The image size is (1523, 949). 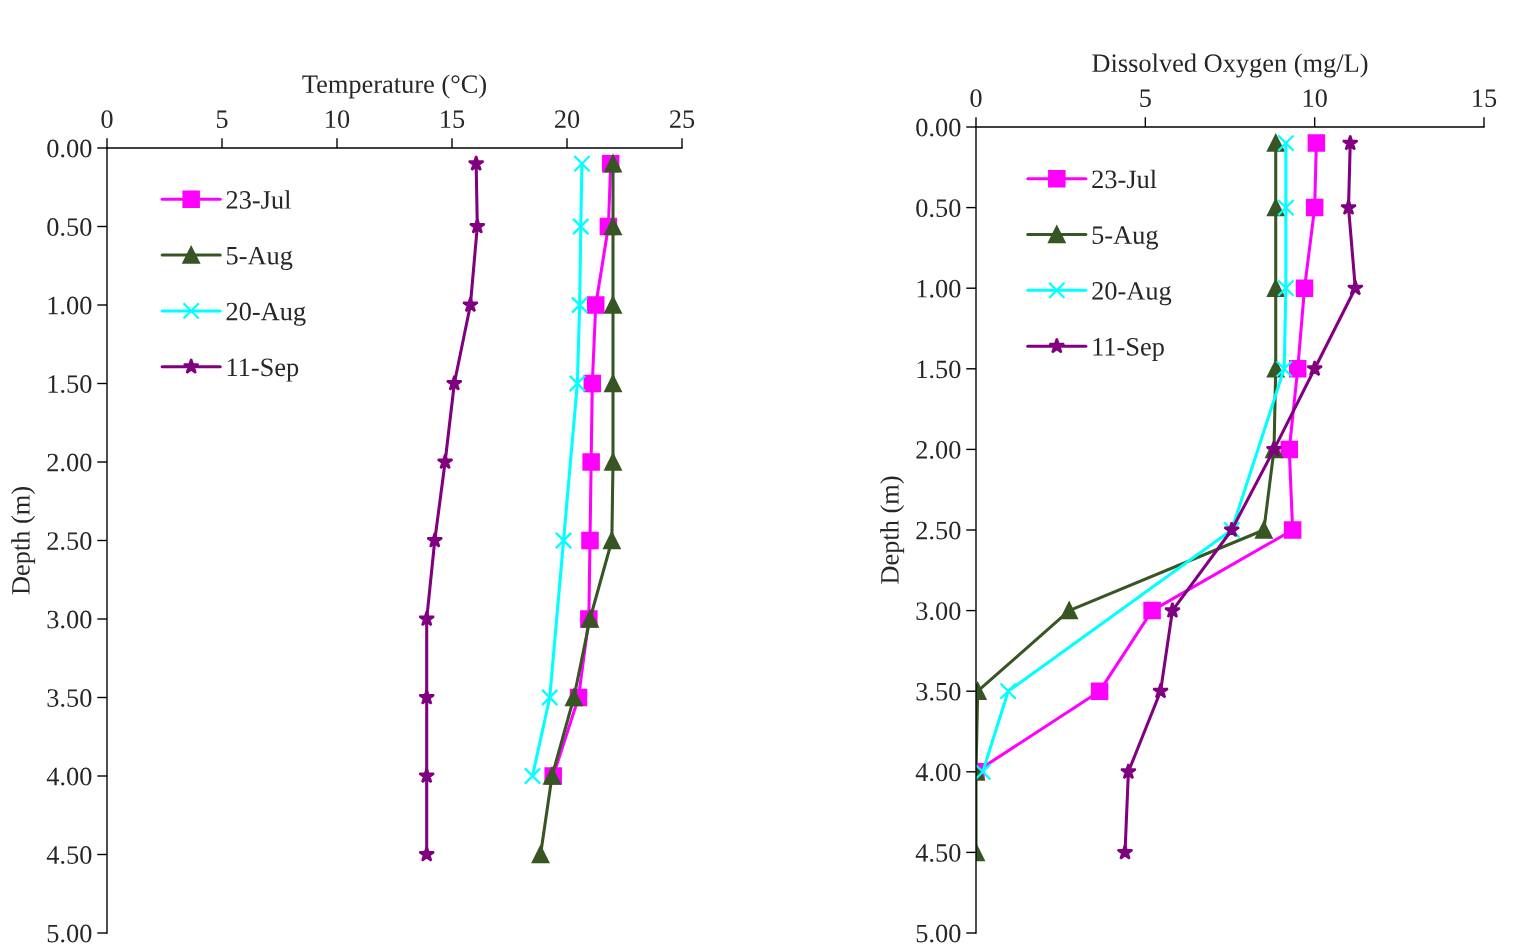 I want to click on x-tick-label: 25, so click(x=682, y=119).